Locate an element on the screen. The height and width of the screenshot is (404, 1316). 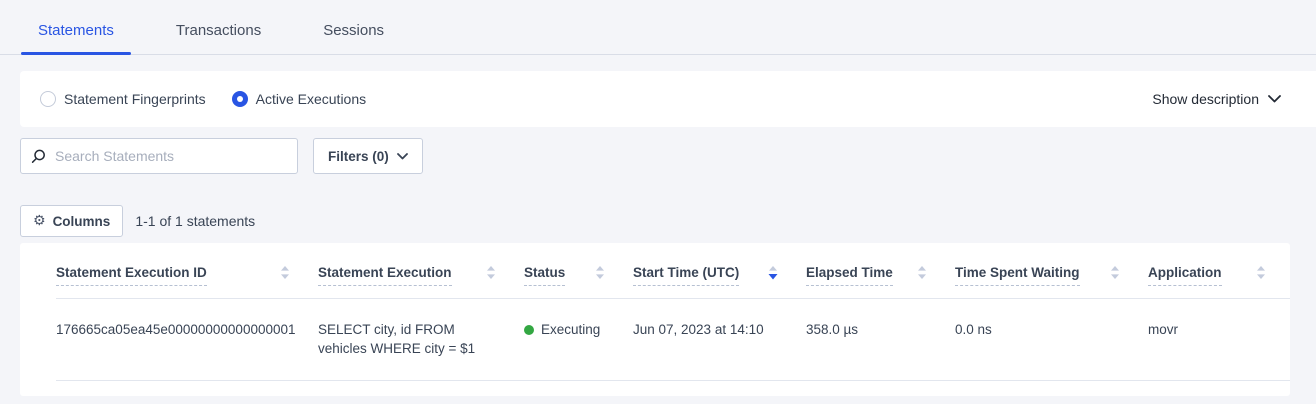
tab-transactions-label: Transactions is located at coordinates (218, 30).